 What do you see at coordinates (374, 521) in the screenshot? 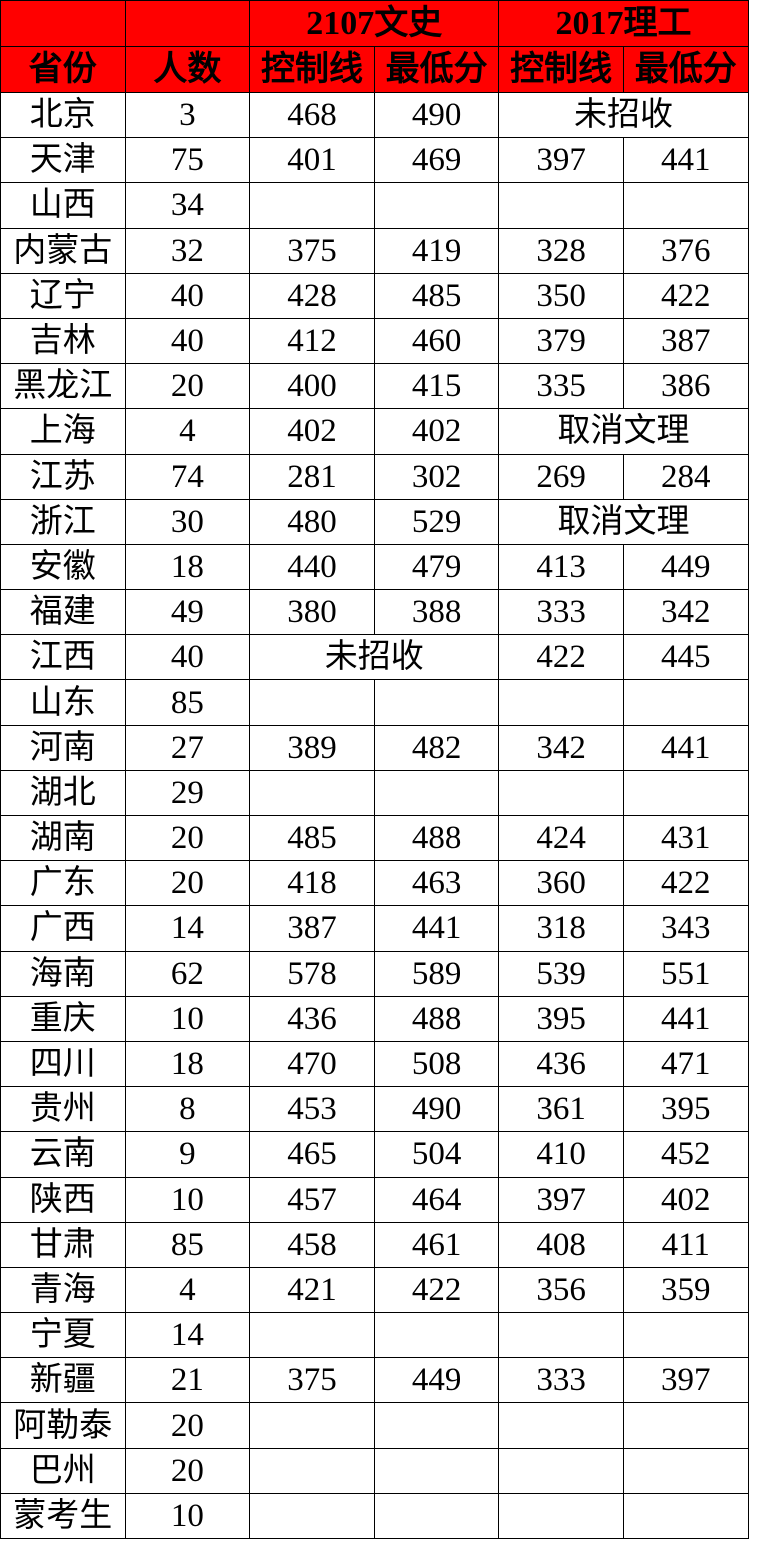
I see `table-row: 浙江 30 480 529 取消文理` at bounding box center [374, 521].